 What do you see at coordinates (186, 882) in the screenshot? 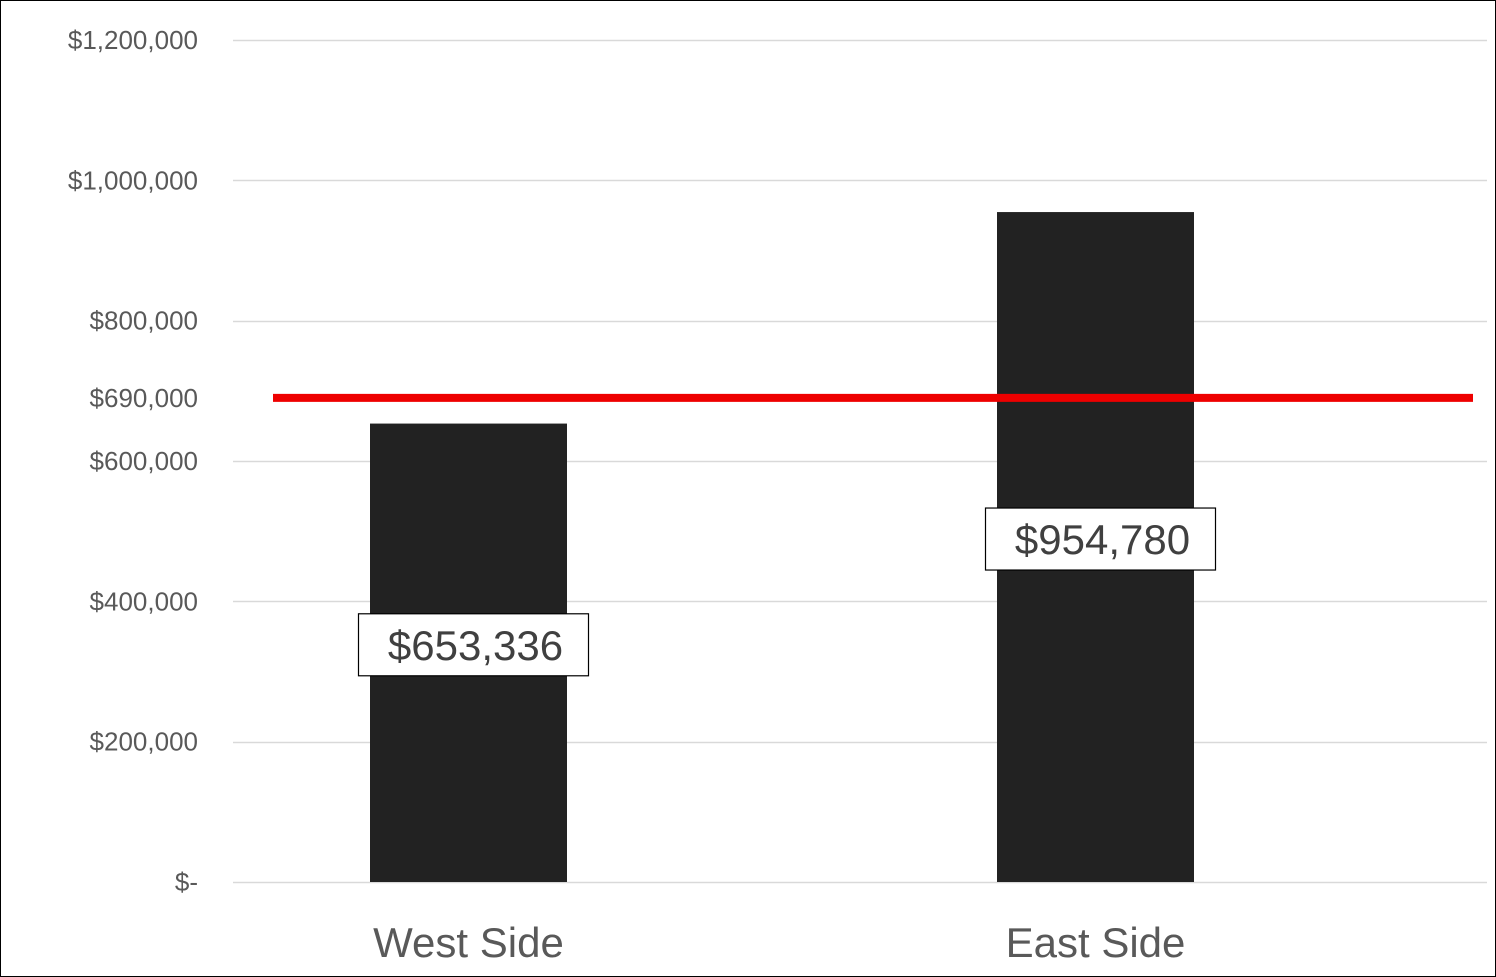
I see `y-tick-label: $-` at bounding box center [186, 882].